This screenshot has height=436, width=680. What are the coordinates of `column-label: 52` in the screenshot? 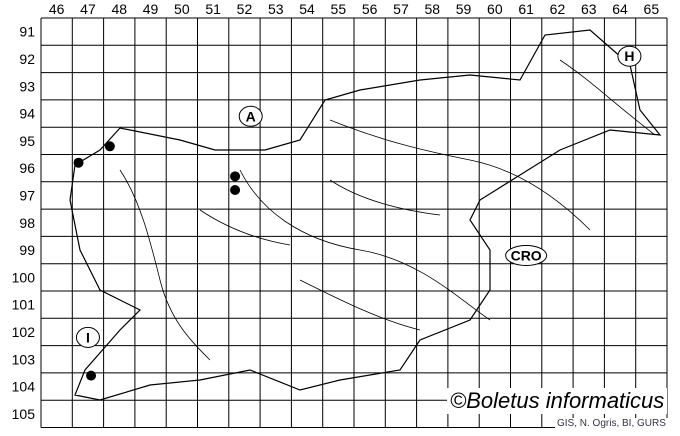 It's located at (245, 9).